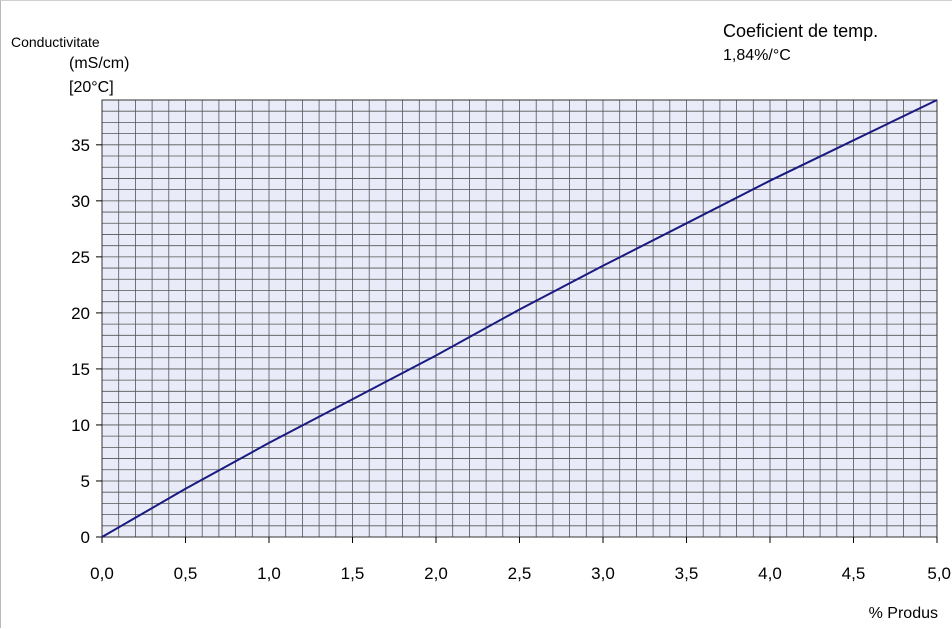  Describe the element at coordinates (80, 257) in the screenshot. I see `y-tick-label: 25` at that location.